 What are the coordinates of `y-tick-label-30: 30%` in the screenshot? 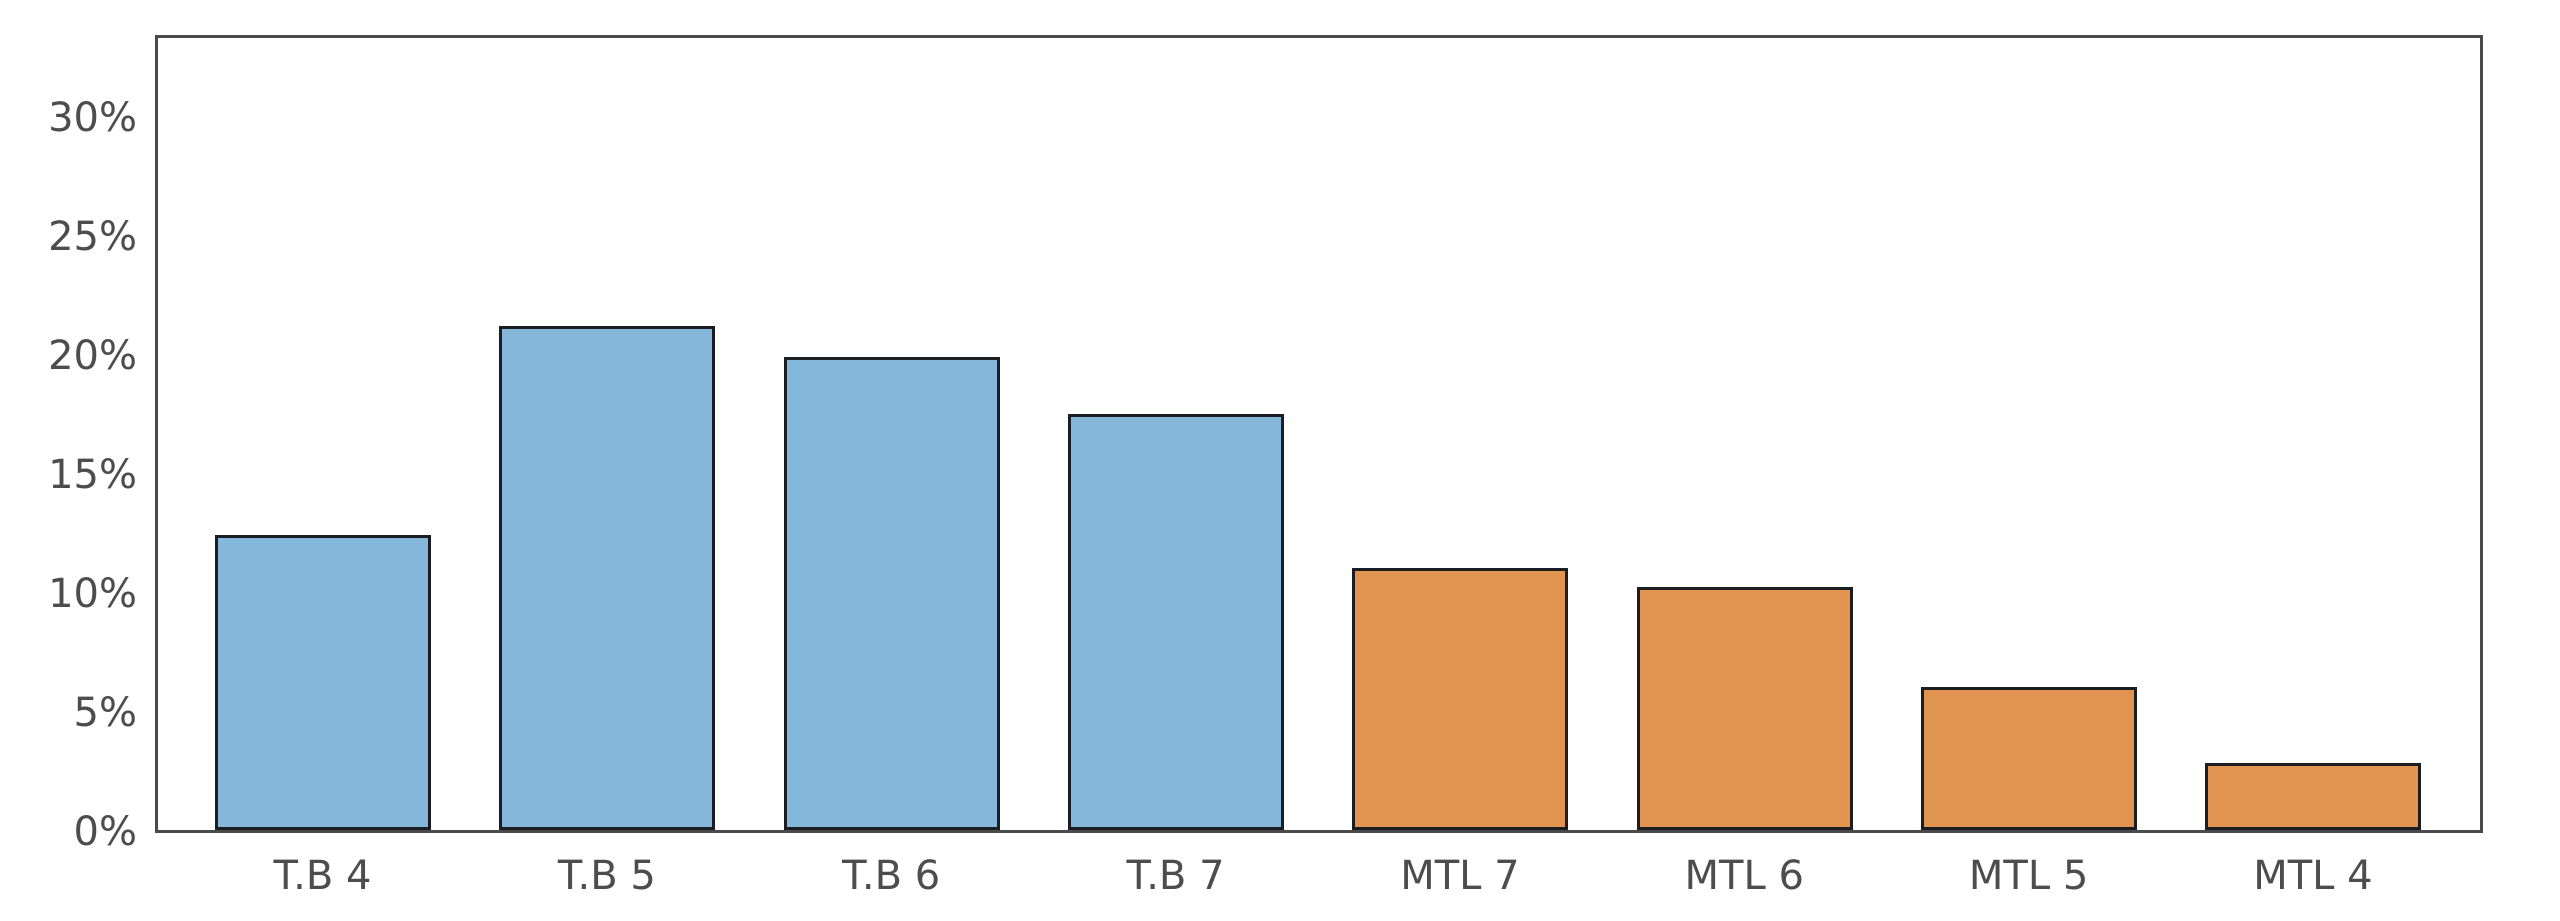 It's located at (92, 117).